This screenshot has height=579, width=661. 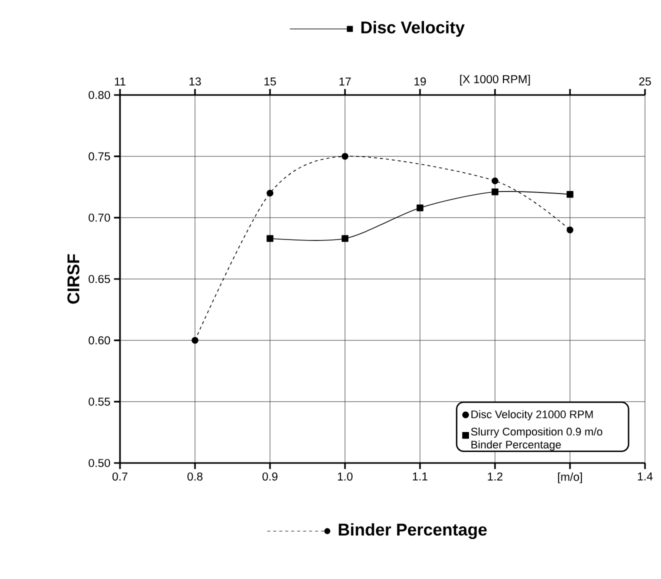 I want to click on y-tick-label: 0.75, so click(x=99, y=156).